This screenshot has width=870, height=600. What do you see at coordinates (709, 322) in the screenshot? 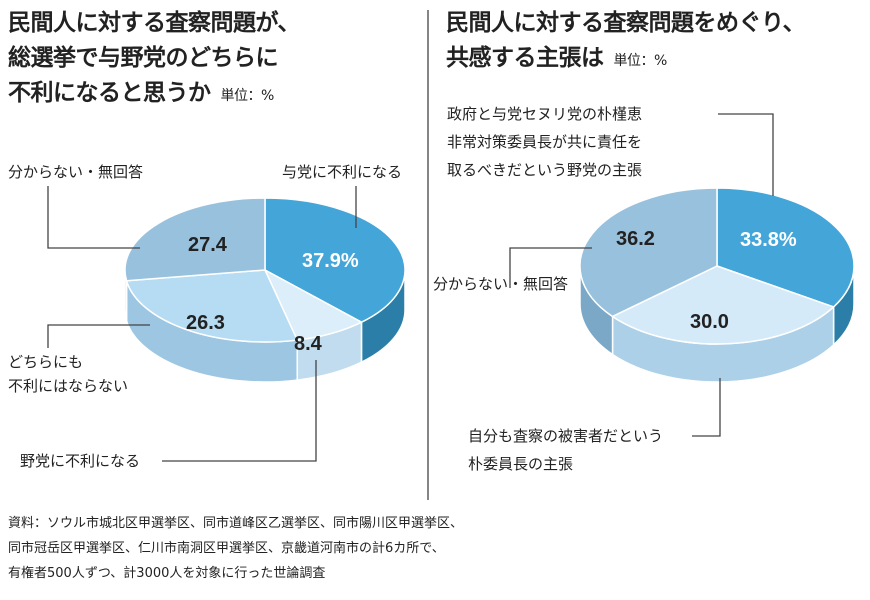
I see `value-right-park: 30.0` at bounding box center [709, 322].